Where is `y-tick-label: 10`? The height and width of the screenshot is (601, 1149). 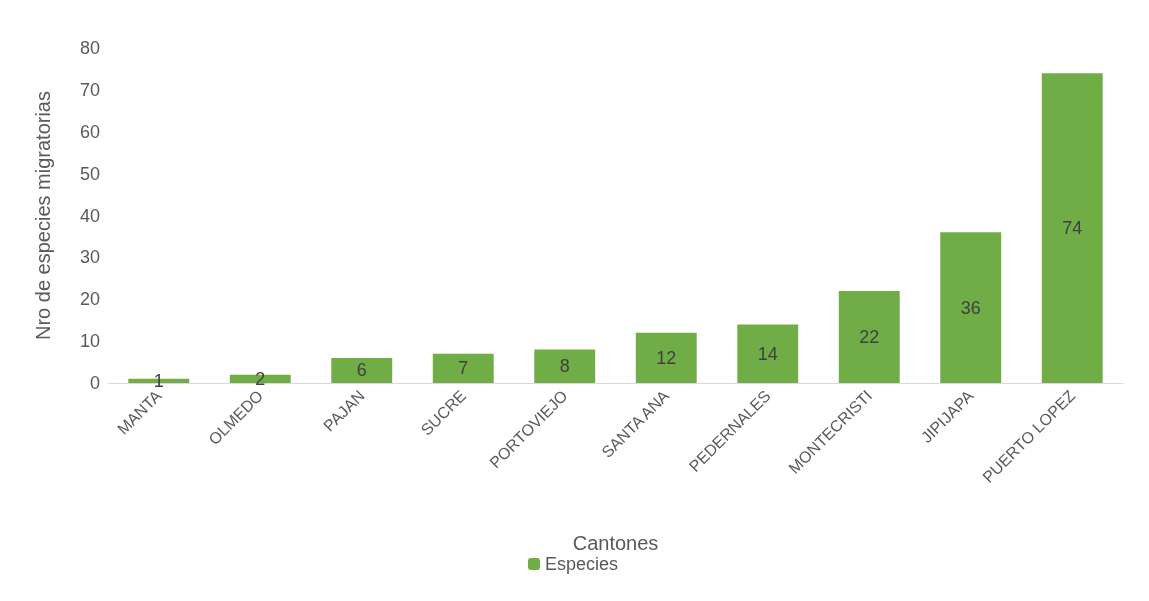
y-tick-label: 10 is located at coordinates (89, 341).